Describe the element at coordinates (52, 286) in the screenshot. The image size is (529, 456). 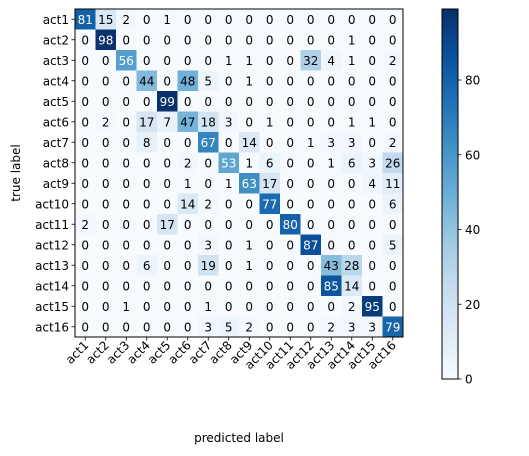
I see `y-tick-label-act14: act14` at that location.